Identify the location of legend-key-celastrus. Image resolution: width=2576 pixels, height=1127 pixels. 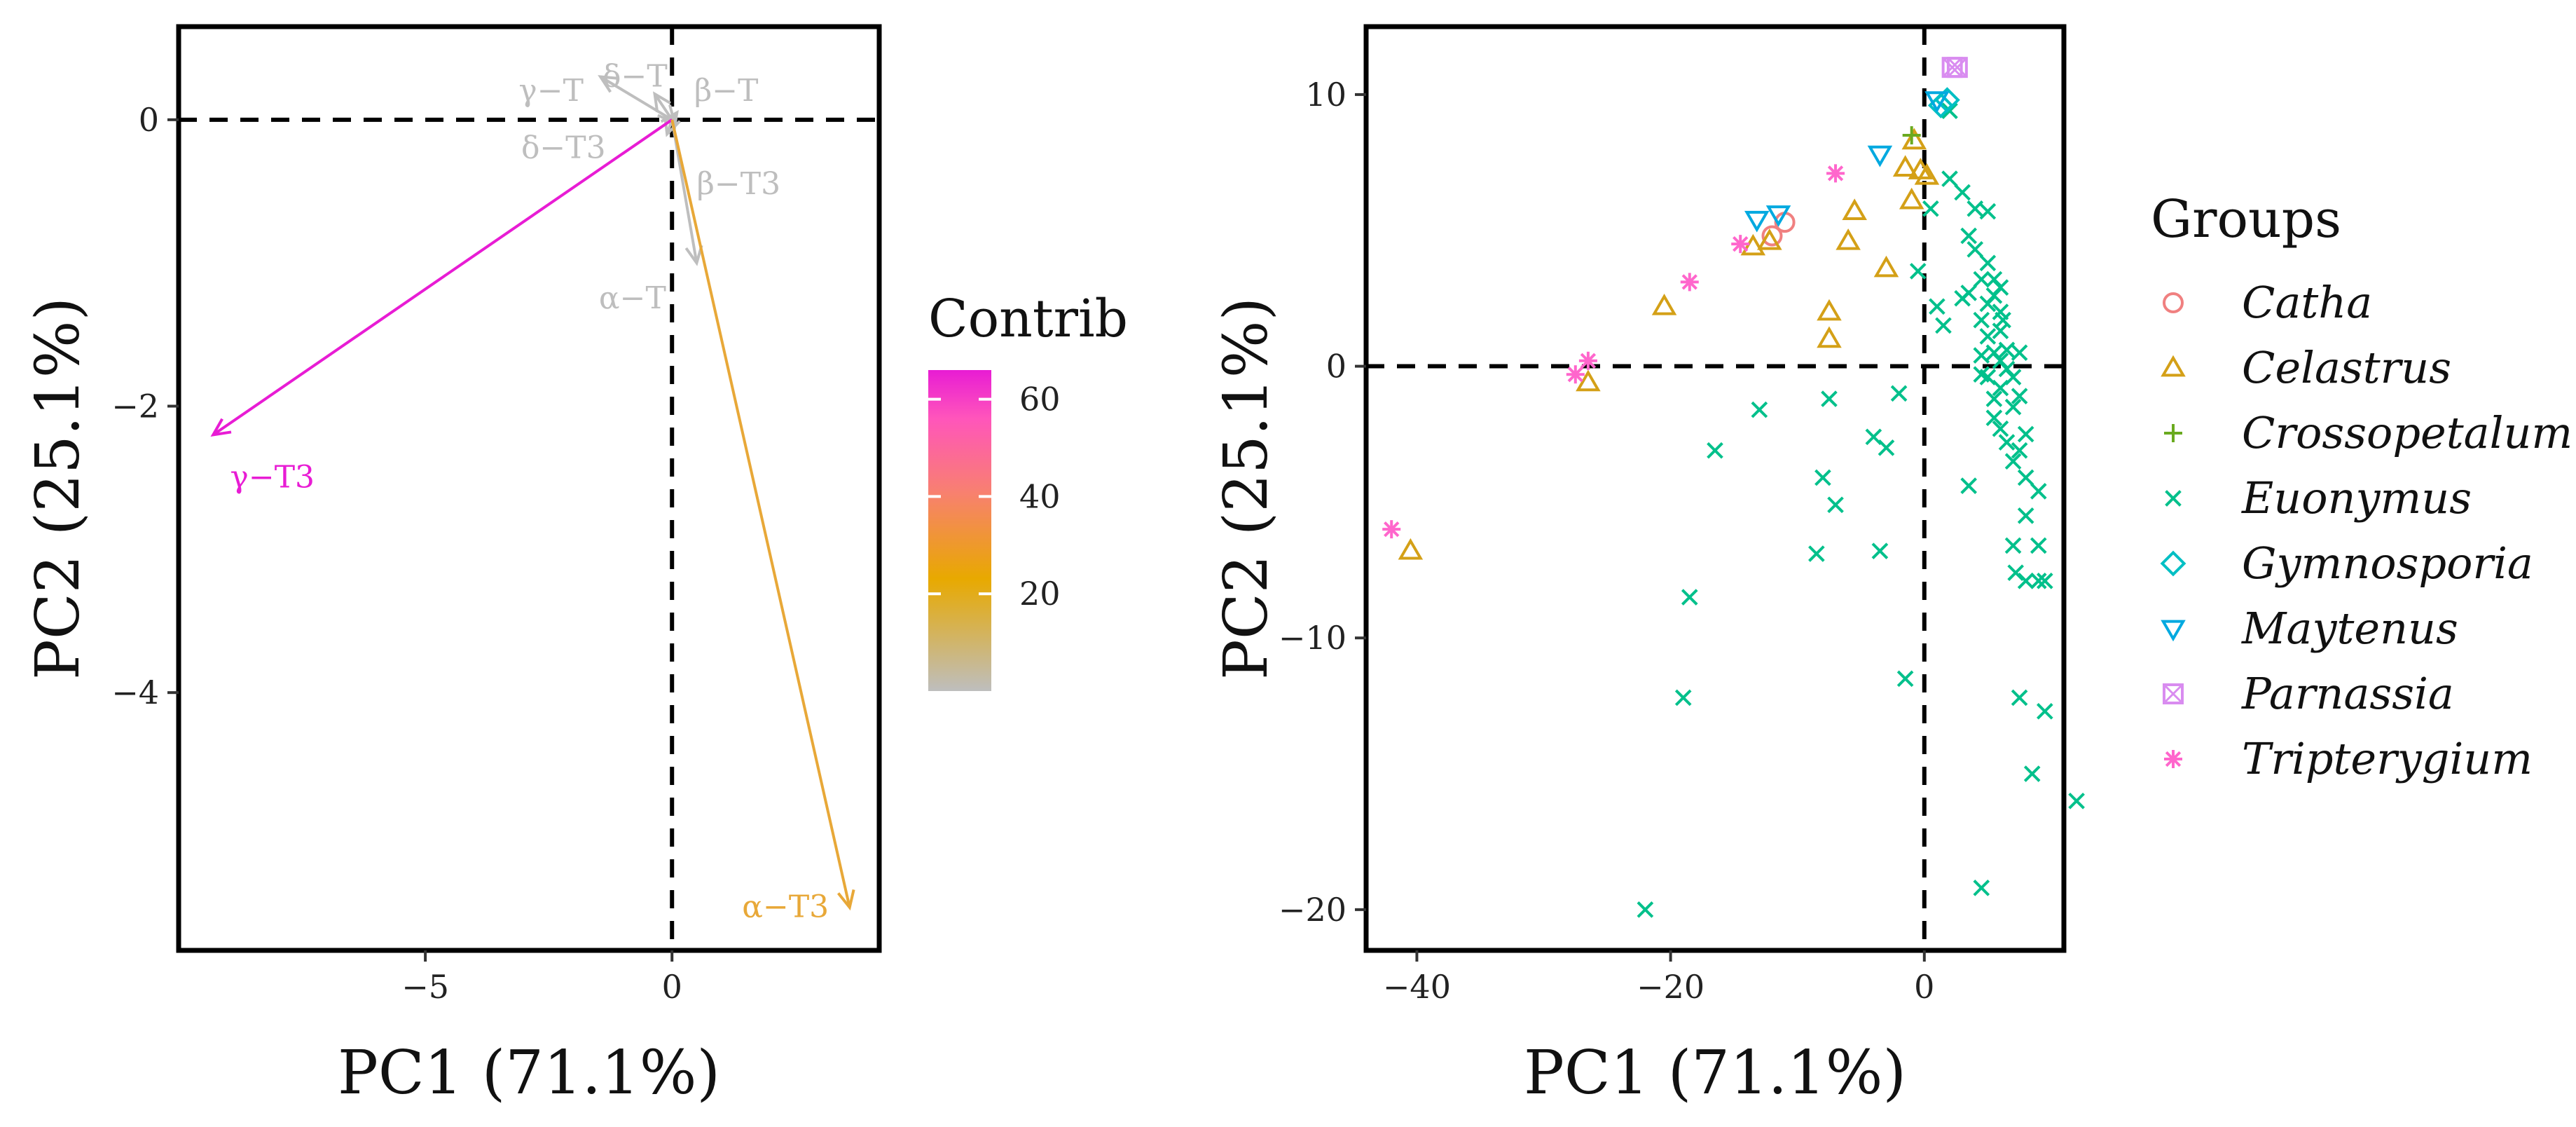
(2173, 366).